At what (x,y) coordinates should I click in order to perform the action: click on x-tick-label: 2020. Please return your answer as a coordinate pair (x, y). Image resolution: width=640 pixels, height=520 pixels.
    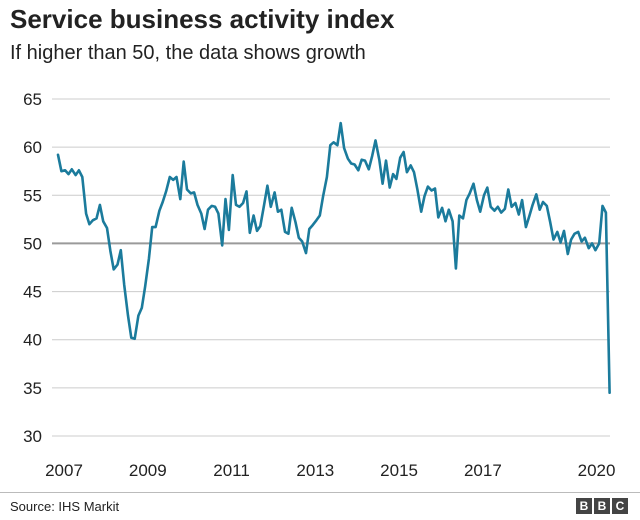
    Looking at the image, I should click on (597, 470).